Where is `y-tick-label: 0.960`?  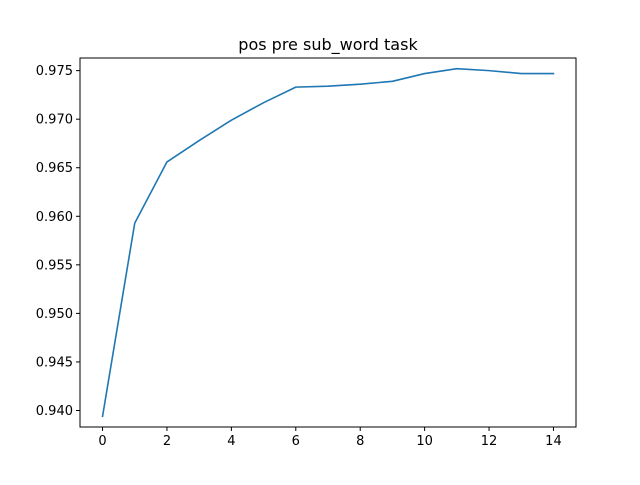
y-tick-label: 0.960 is located at coordinates (54, 217).